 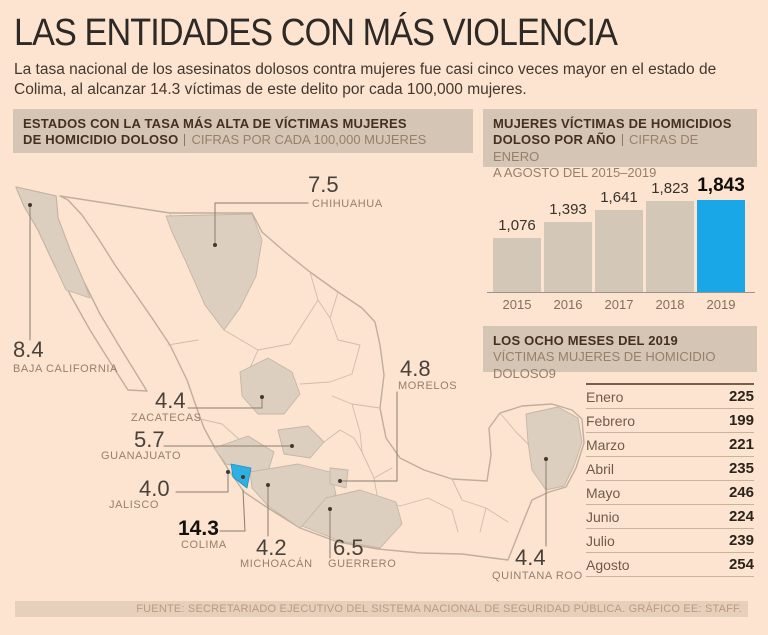 I want to click on bar-value-label: 1,823, so click(x=670, y=188).